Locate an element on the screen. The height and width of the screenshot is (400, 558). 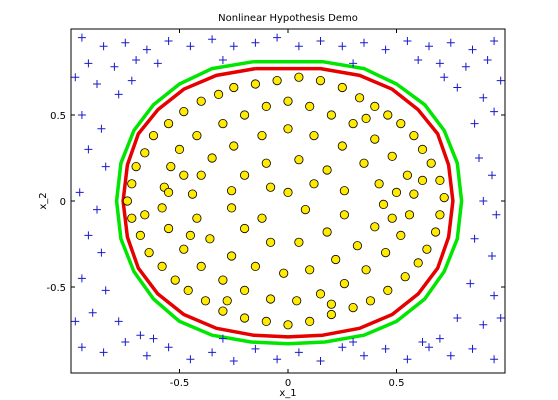
y-axis-label: x_2 is located at coordinates (43, 200).